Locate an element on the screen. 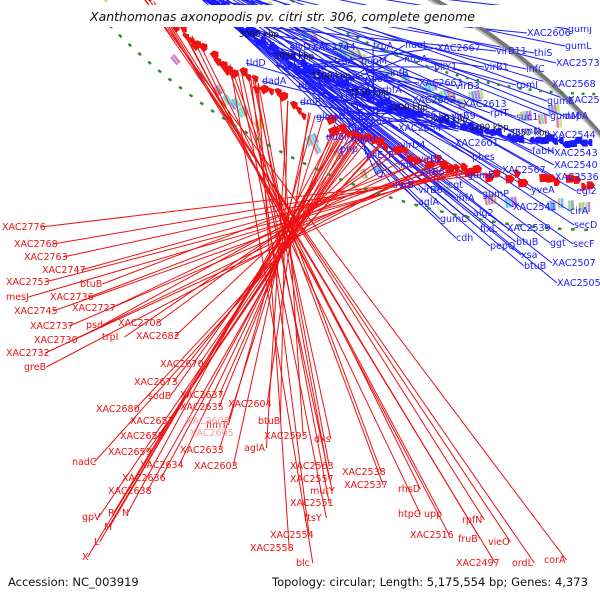 The height and width of the screenshot is (600, 600). forward-gene-label-85: yveA is located at coordinates (543, 190).